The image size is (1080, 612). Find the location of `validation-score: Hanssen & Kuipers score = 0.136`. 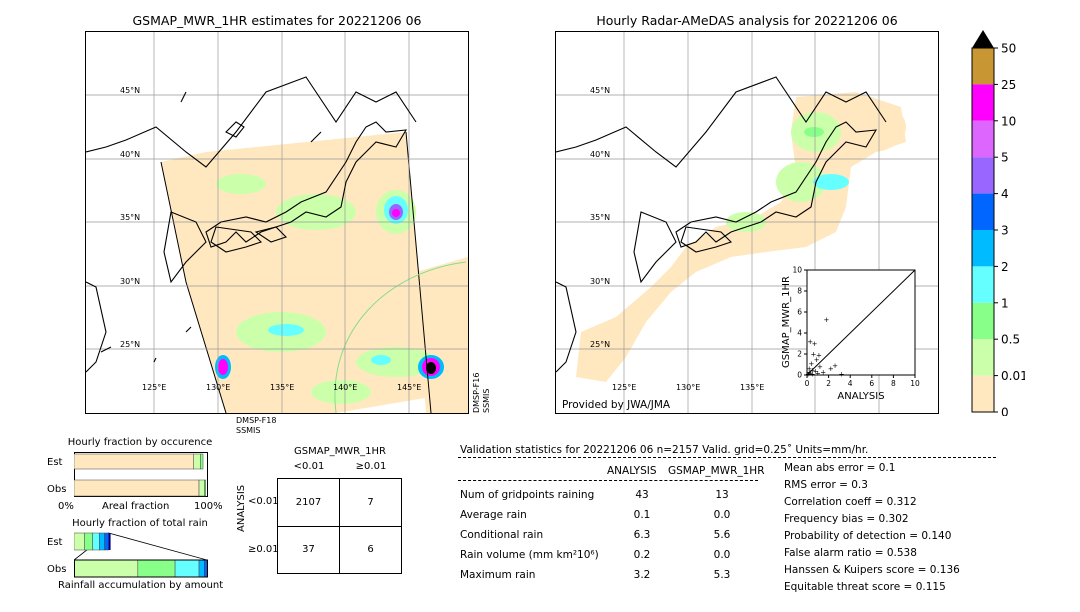

validation-score: Hanssen & Kuipers score = 0.136 is located at coordinates (872, 570).